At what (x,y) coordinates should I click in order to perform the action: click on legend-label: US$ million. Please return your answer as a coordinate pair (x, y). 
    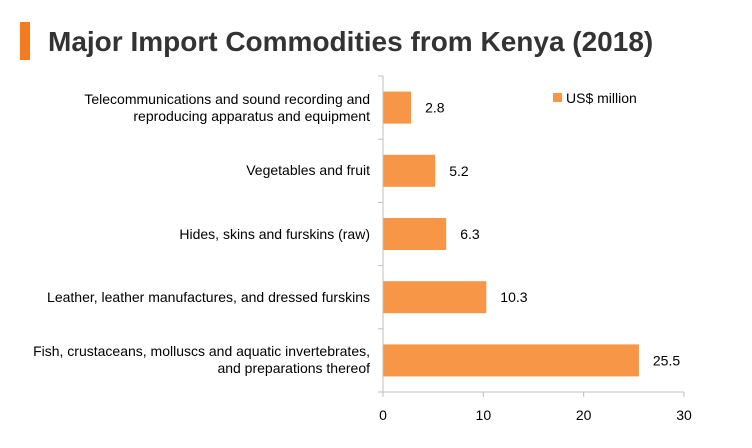
    Looking at the image, I should click on (601, 98).